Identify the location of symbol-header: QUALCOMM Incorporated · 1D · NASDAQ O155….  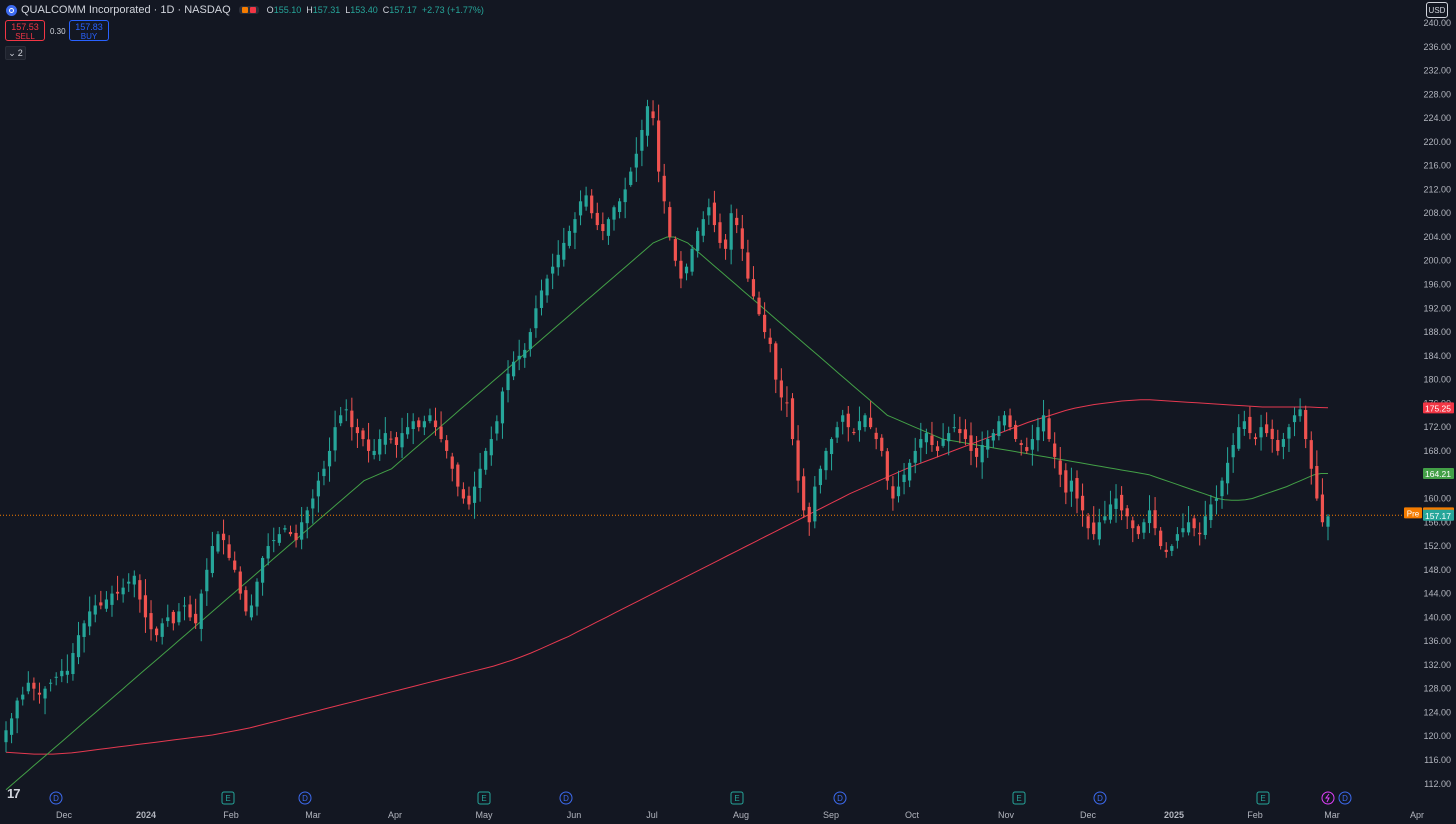
(247, 10).